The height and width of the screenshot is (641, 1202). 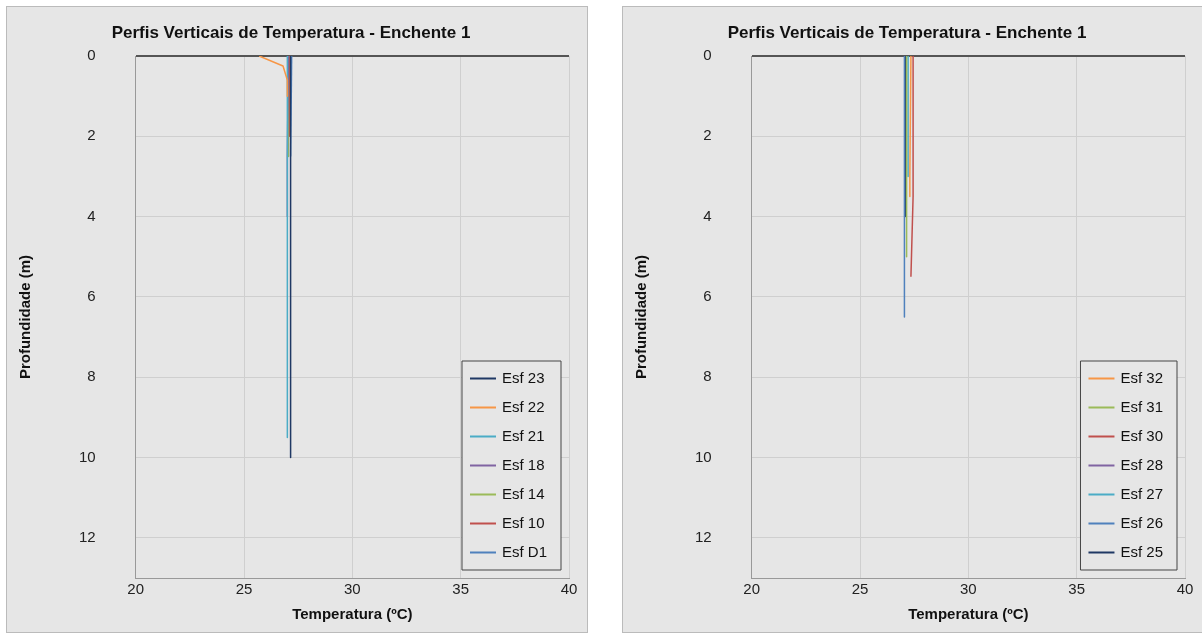 What do you see at coordinates (1142, 464) in the screenshot?
I see `legend-label: Esf 28` at bounding box center [1142, 464].